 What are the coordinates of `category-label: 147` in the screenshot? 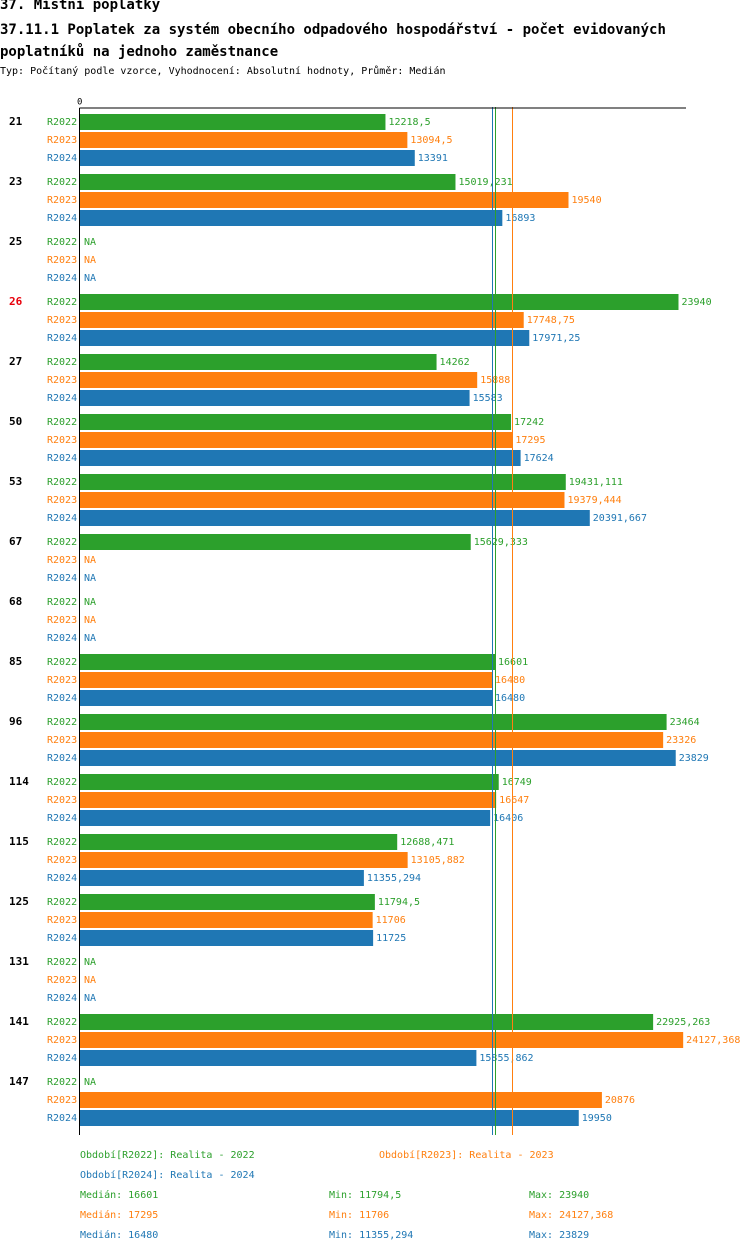 It's located at (19, 1081).